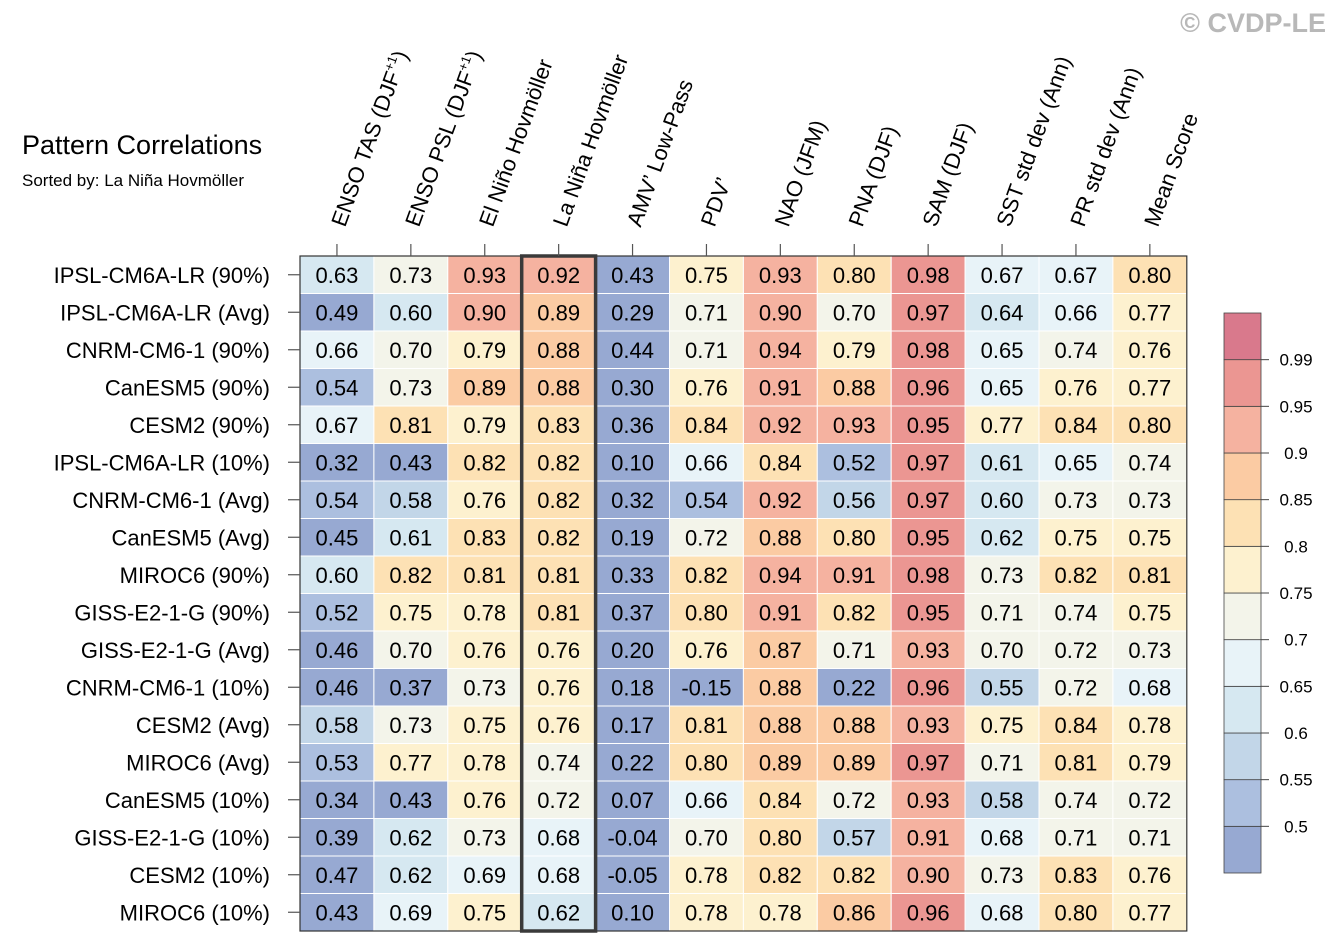 This screenshot has height=951, width=1337. I want to click on cell-value-label: 0.43, so click(410, 800).